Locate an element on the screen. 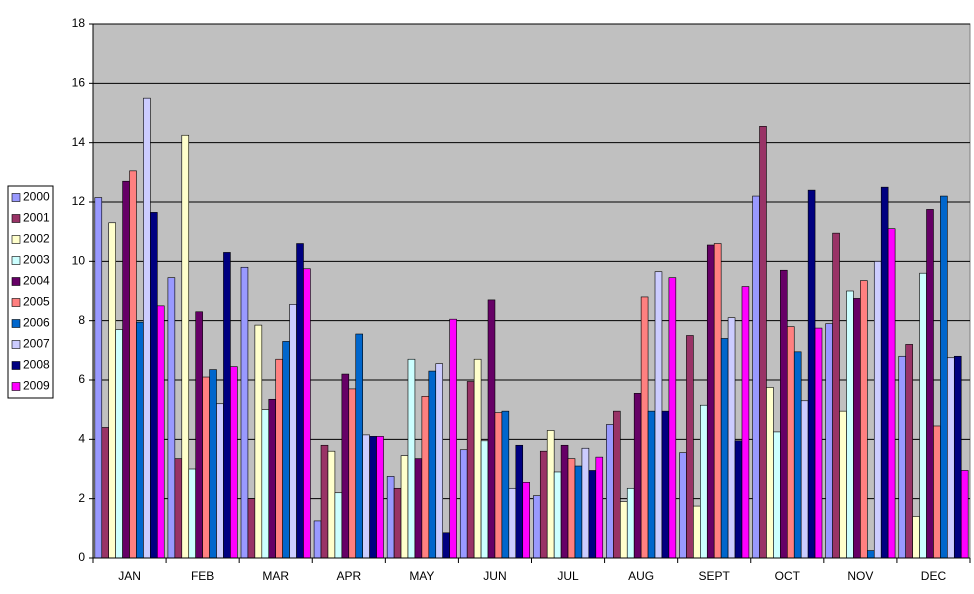  legend-label: 2007 is located at coordinates (36, 344).